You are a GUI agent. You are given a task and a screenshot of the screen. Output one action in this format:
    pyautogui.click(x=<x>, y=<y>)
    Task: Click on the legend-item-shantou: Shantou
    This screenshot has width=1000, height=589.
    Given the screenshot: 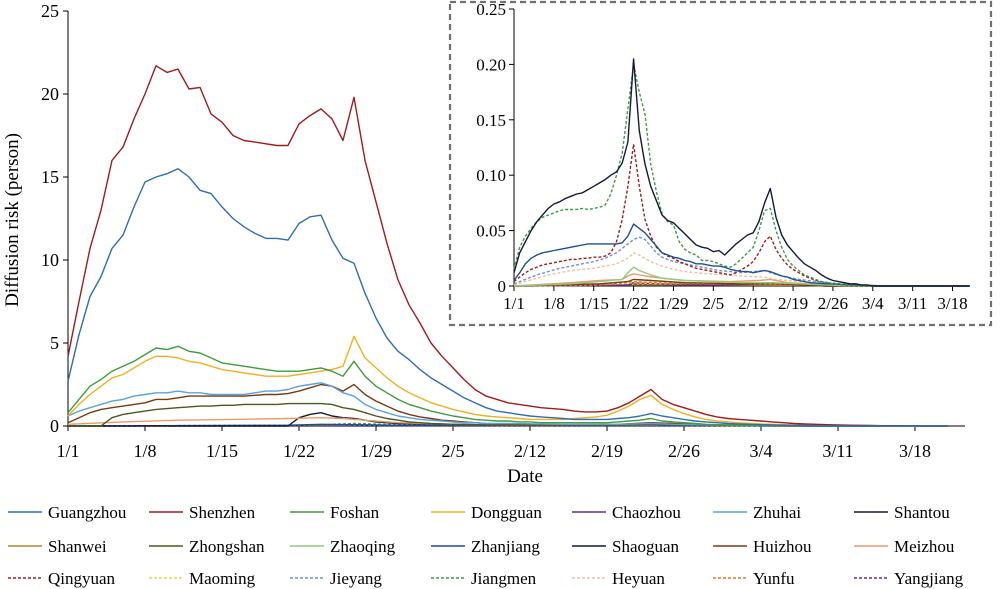 What is the action you would take?
    pyautogui.click(x=902, y=512)
    